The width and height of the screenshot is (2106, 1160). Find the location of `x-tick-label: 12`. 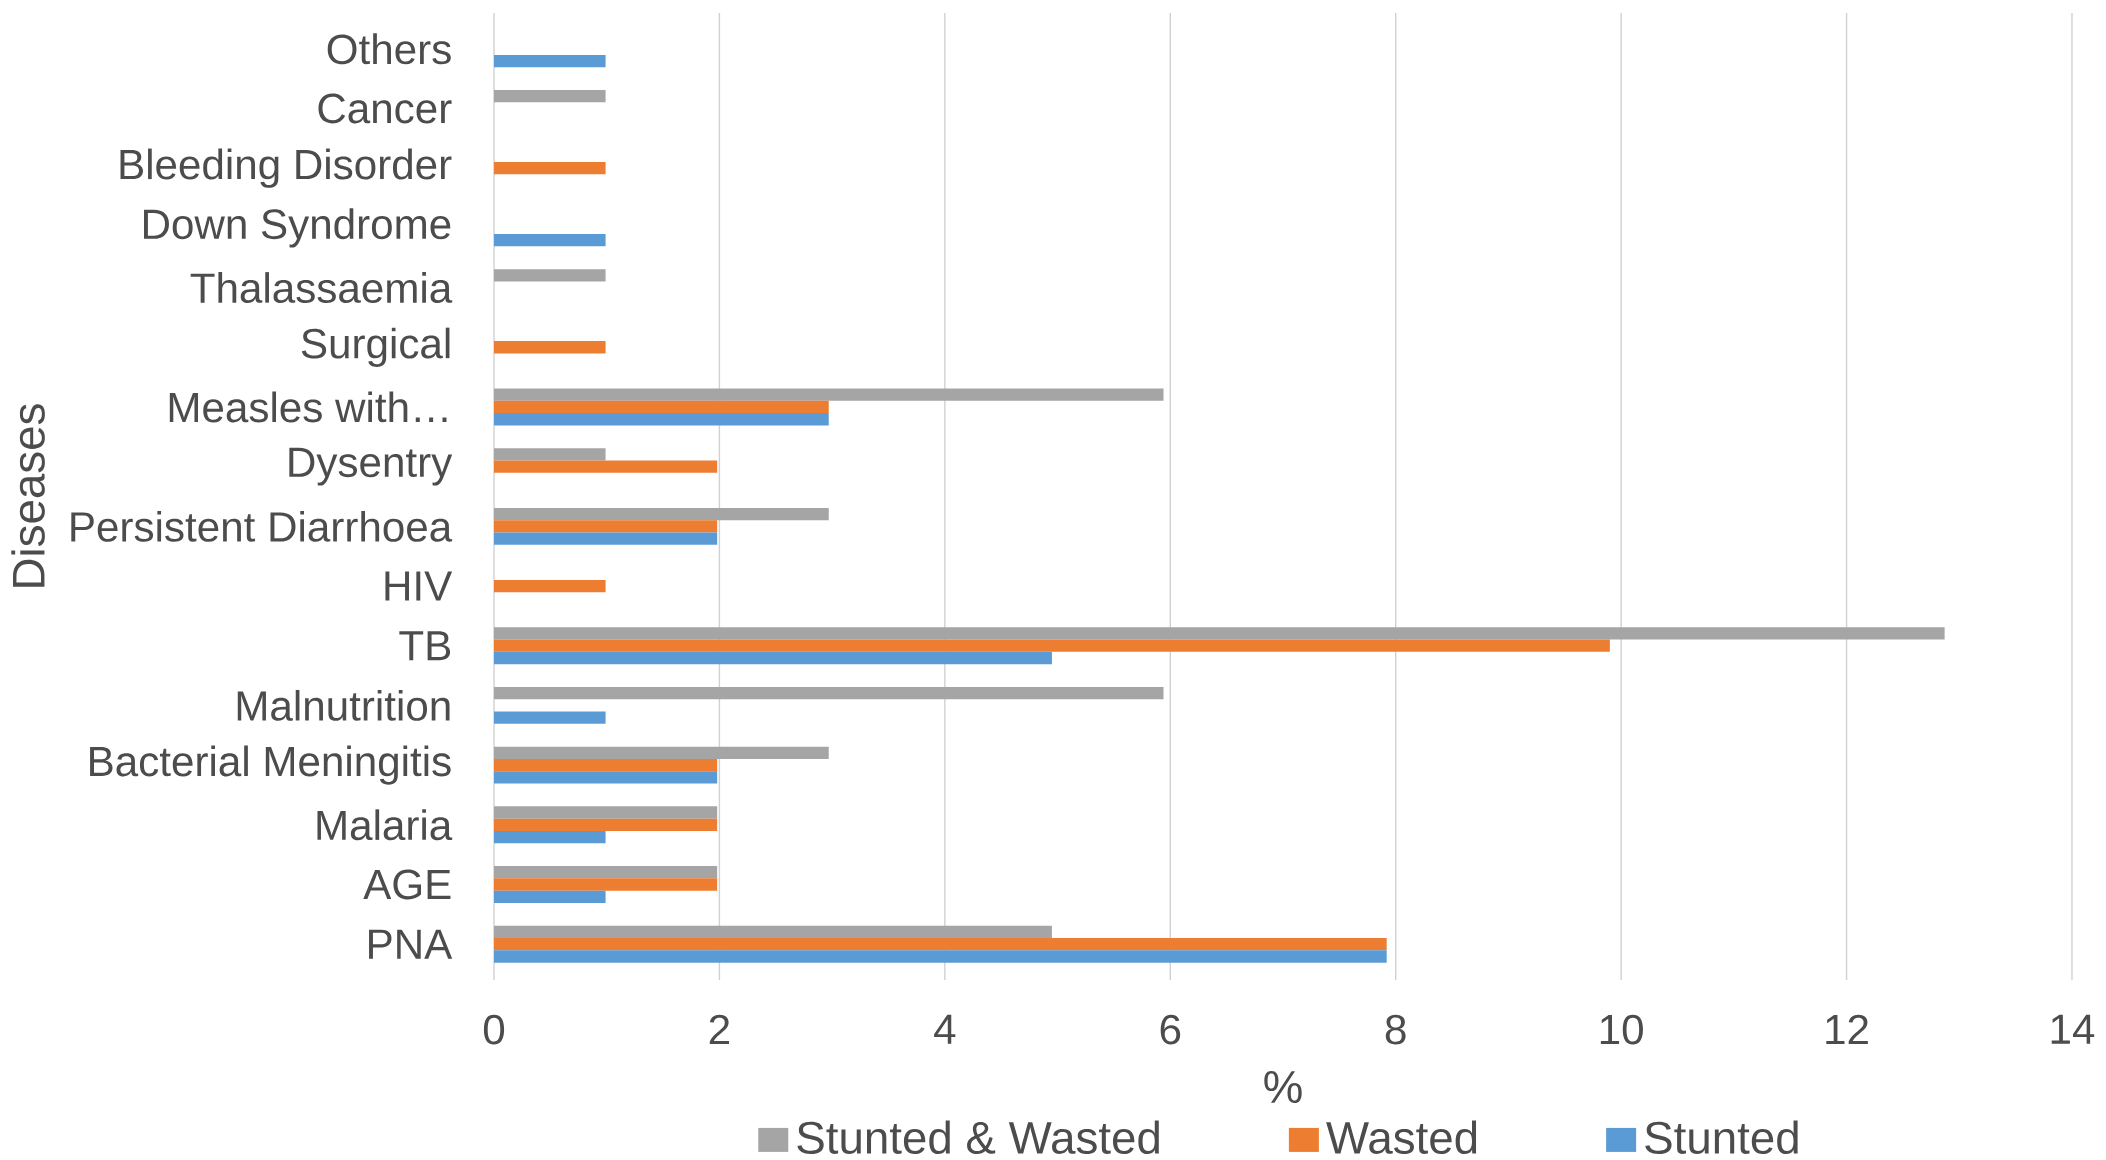

x-tick-label: 12 is located at coordinates (1847, 1029).